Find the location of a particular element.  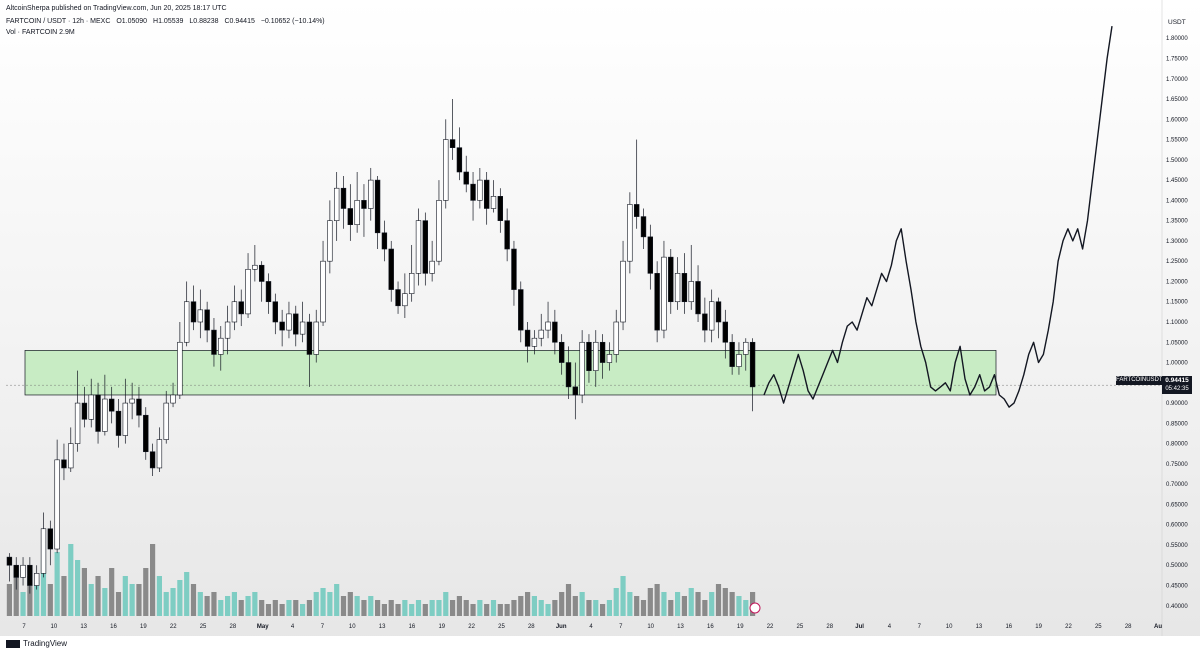

y-tick-label: 1.80000 is located at coordinates (1177, 39).